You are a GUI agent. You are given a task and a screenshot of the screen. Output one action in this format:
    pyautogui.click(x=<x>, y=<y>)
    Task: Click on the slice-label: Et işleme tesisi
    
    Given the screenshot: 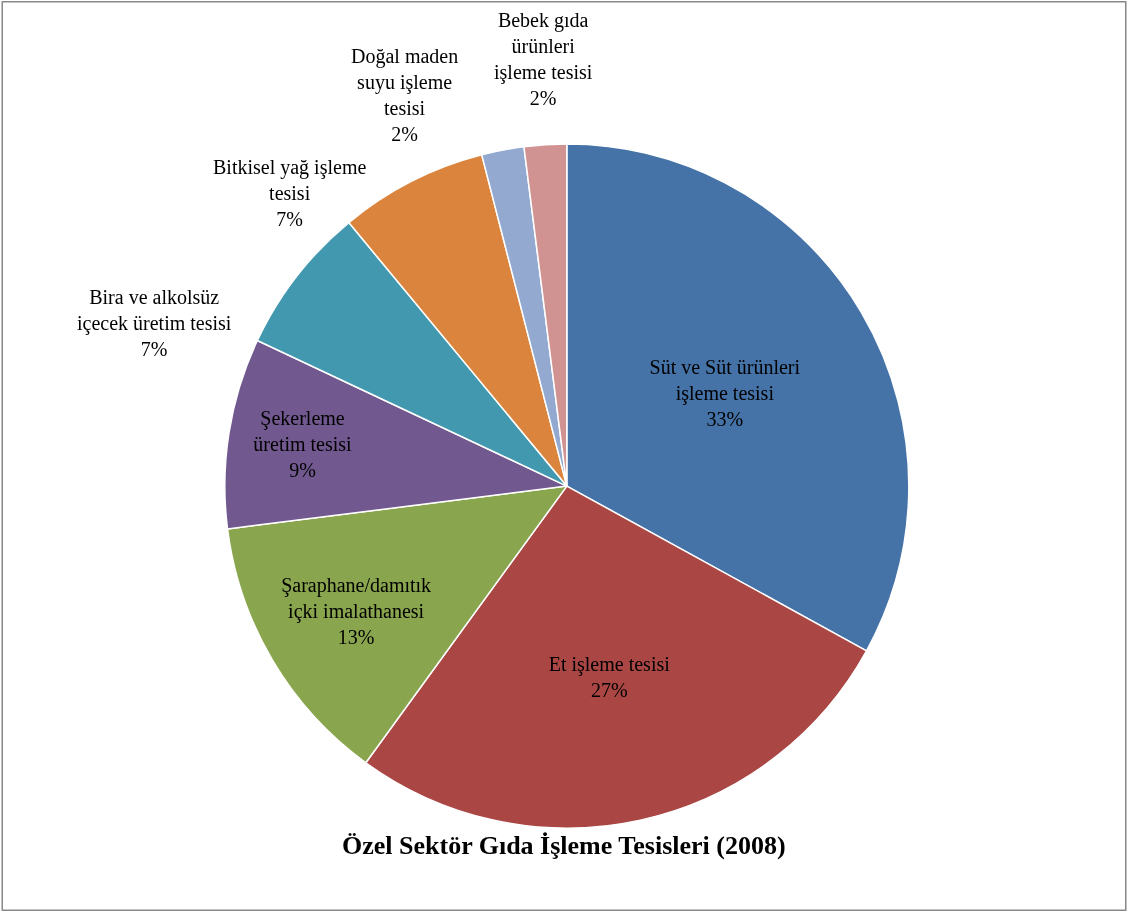 What is the action you would take?
    pyautogui.click(x=609, y=664)
    